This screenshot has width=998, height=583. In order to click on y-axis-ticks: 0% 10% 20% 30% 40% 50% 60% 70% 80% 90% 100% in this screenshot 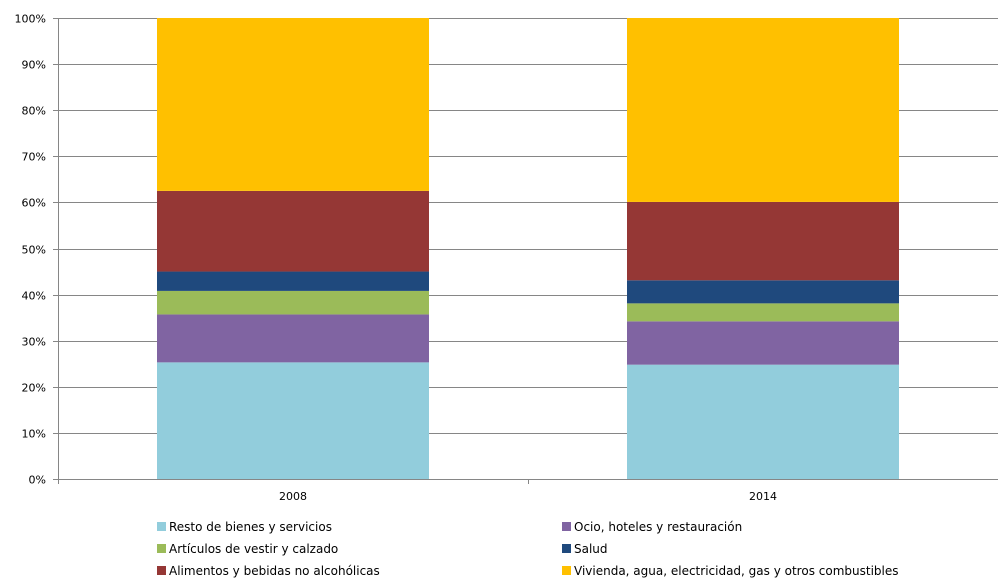, I will do `click(36, 250)`.